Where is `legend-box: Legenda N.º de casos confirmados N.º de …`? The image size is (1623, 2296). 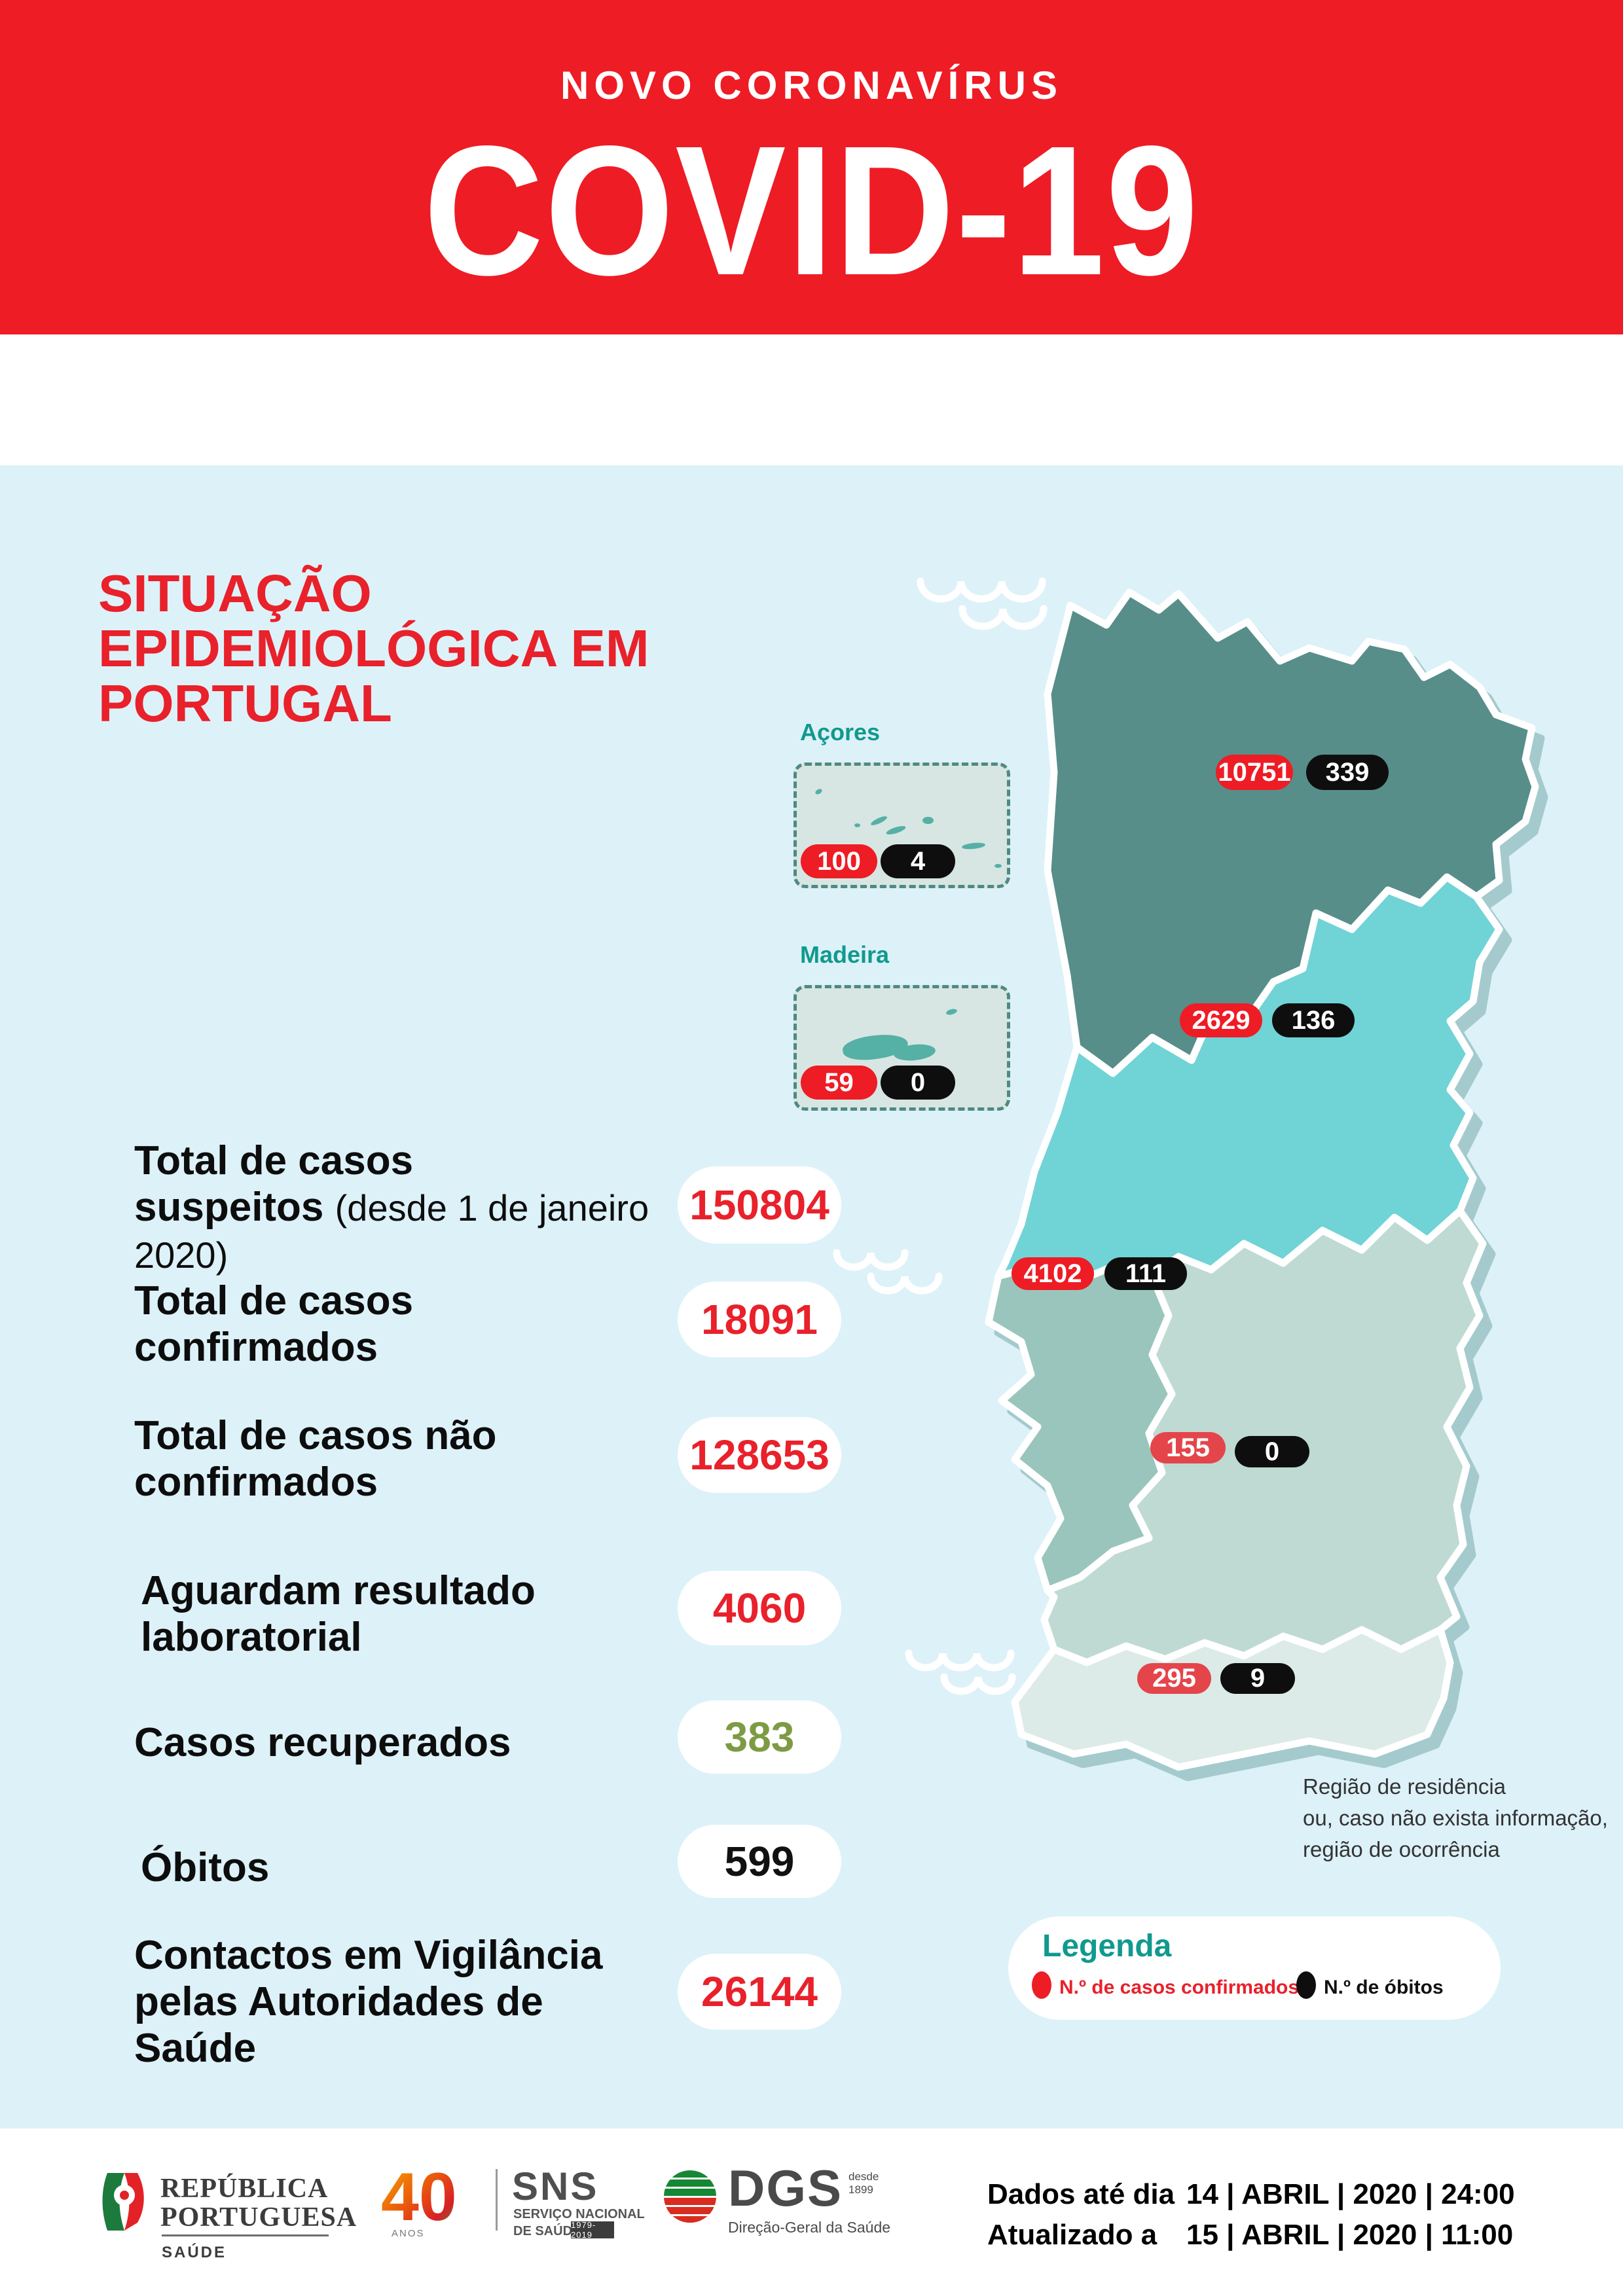 legend-box: Legenda N.º de casos confirmados N.º de … is located at coordinates (1254, 1968).